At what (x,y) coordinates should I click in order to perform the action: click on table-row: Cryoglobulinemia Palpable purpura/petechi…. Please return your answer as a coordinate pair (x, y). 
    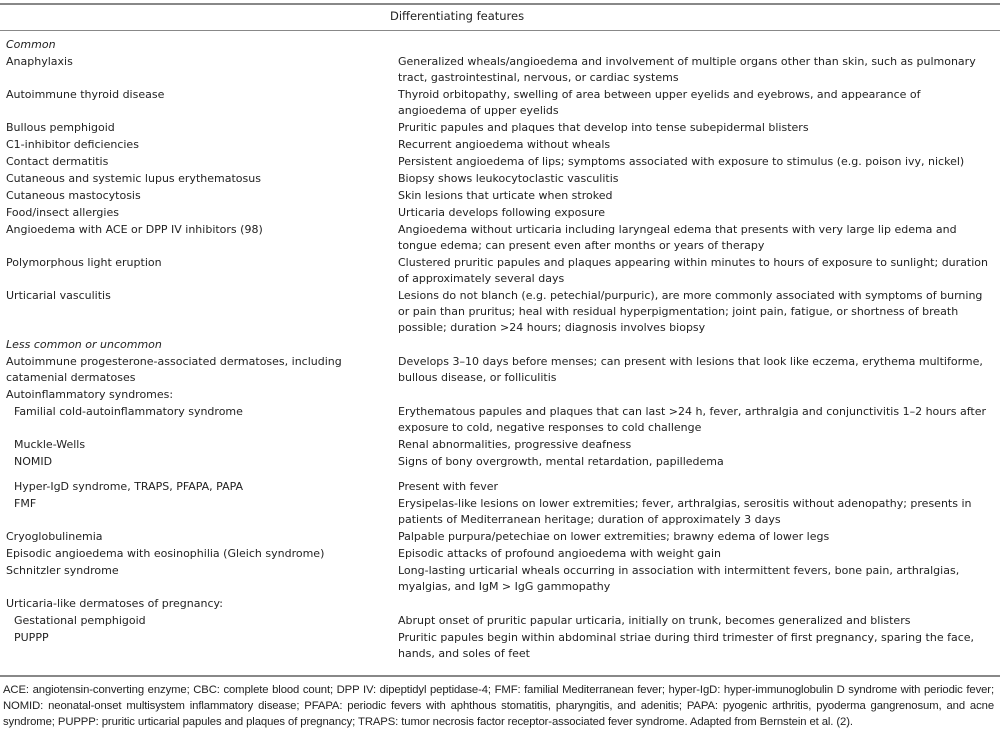
    Looking at the image, I should click on (500, 537).